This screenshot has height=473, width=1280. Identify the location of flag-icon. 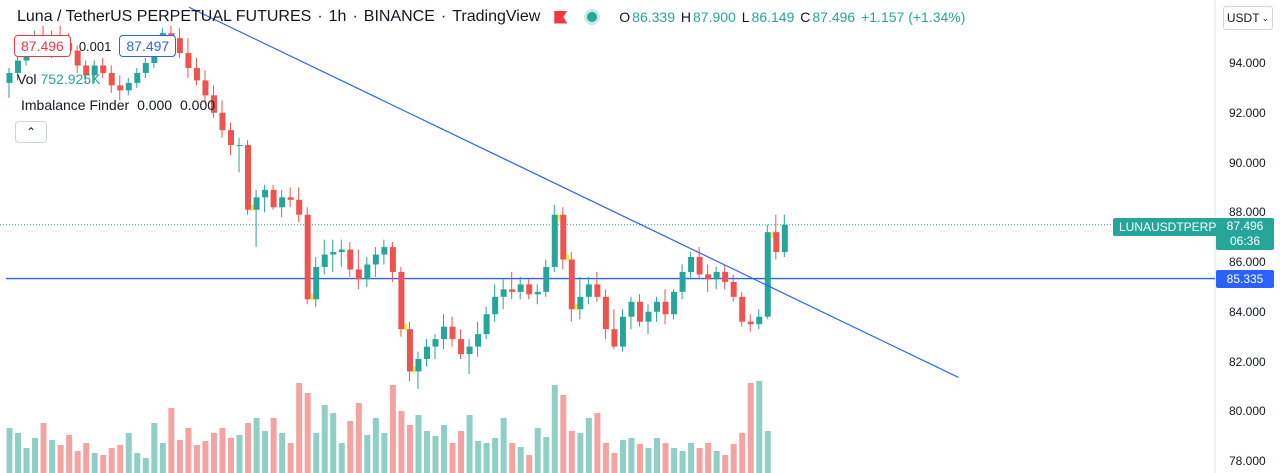
(561, 17).